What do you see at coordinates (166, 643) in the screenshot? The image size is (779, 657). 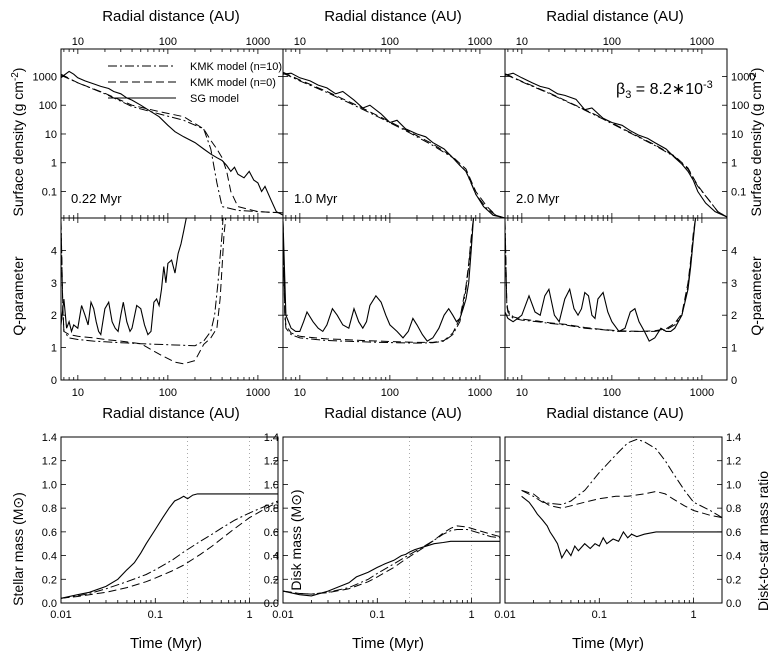 I see `bottom-xlabel-1: Time (Myr)` at bounding box center [166, 643].